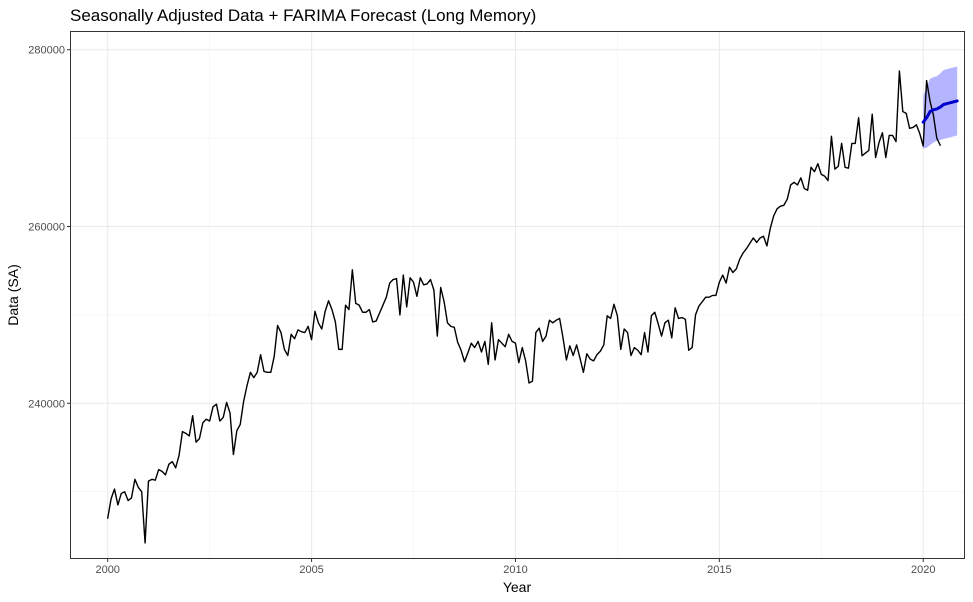  What do you see at coordinates (46, 51) in the screenshot?
I see `y-tick-label: 280000` at bounding box center [46, 51].